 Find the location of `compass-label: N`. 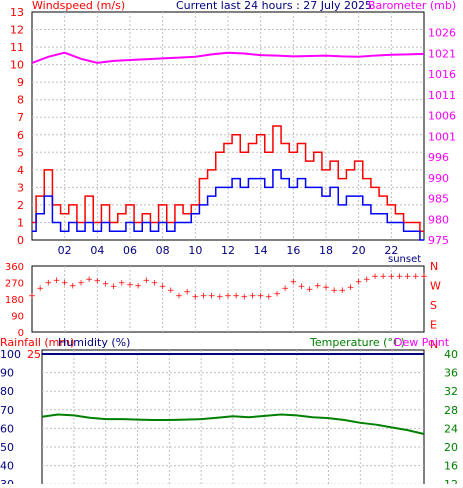

compass-label: N is located at coordinates (434, 344).